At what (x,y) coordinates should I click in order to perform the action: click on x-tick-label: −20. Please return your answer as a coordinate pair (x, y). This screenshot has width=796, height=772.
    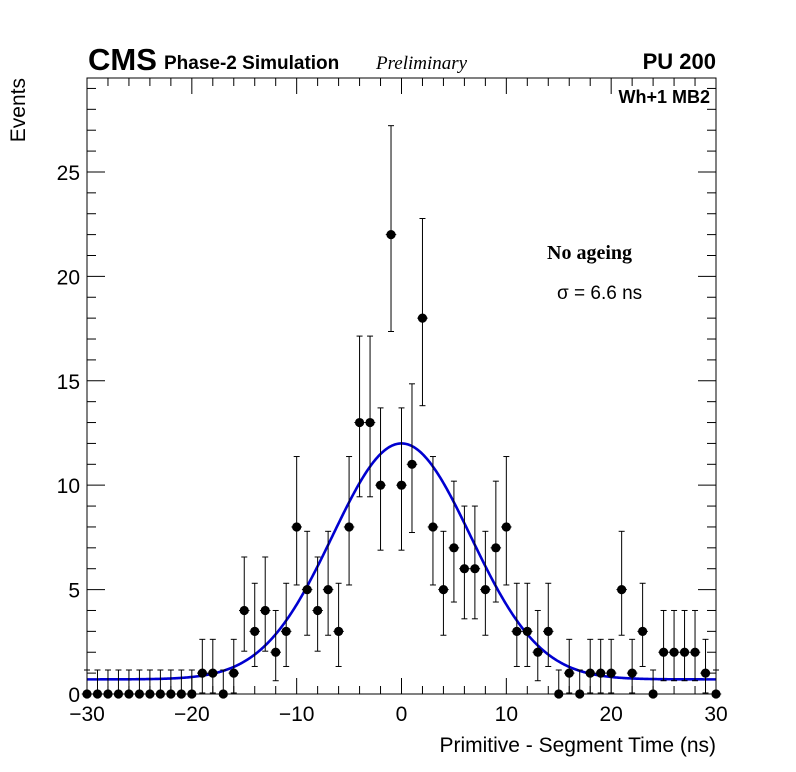
    Looking at the image, I should click on (192, 714).